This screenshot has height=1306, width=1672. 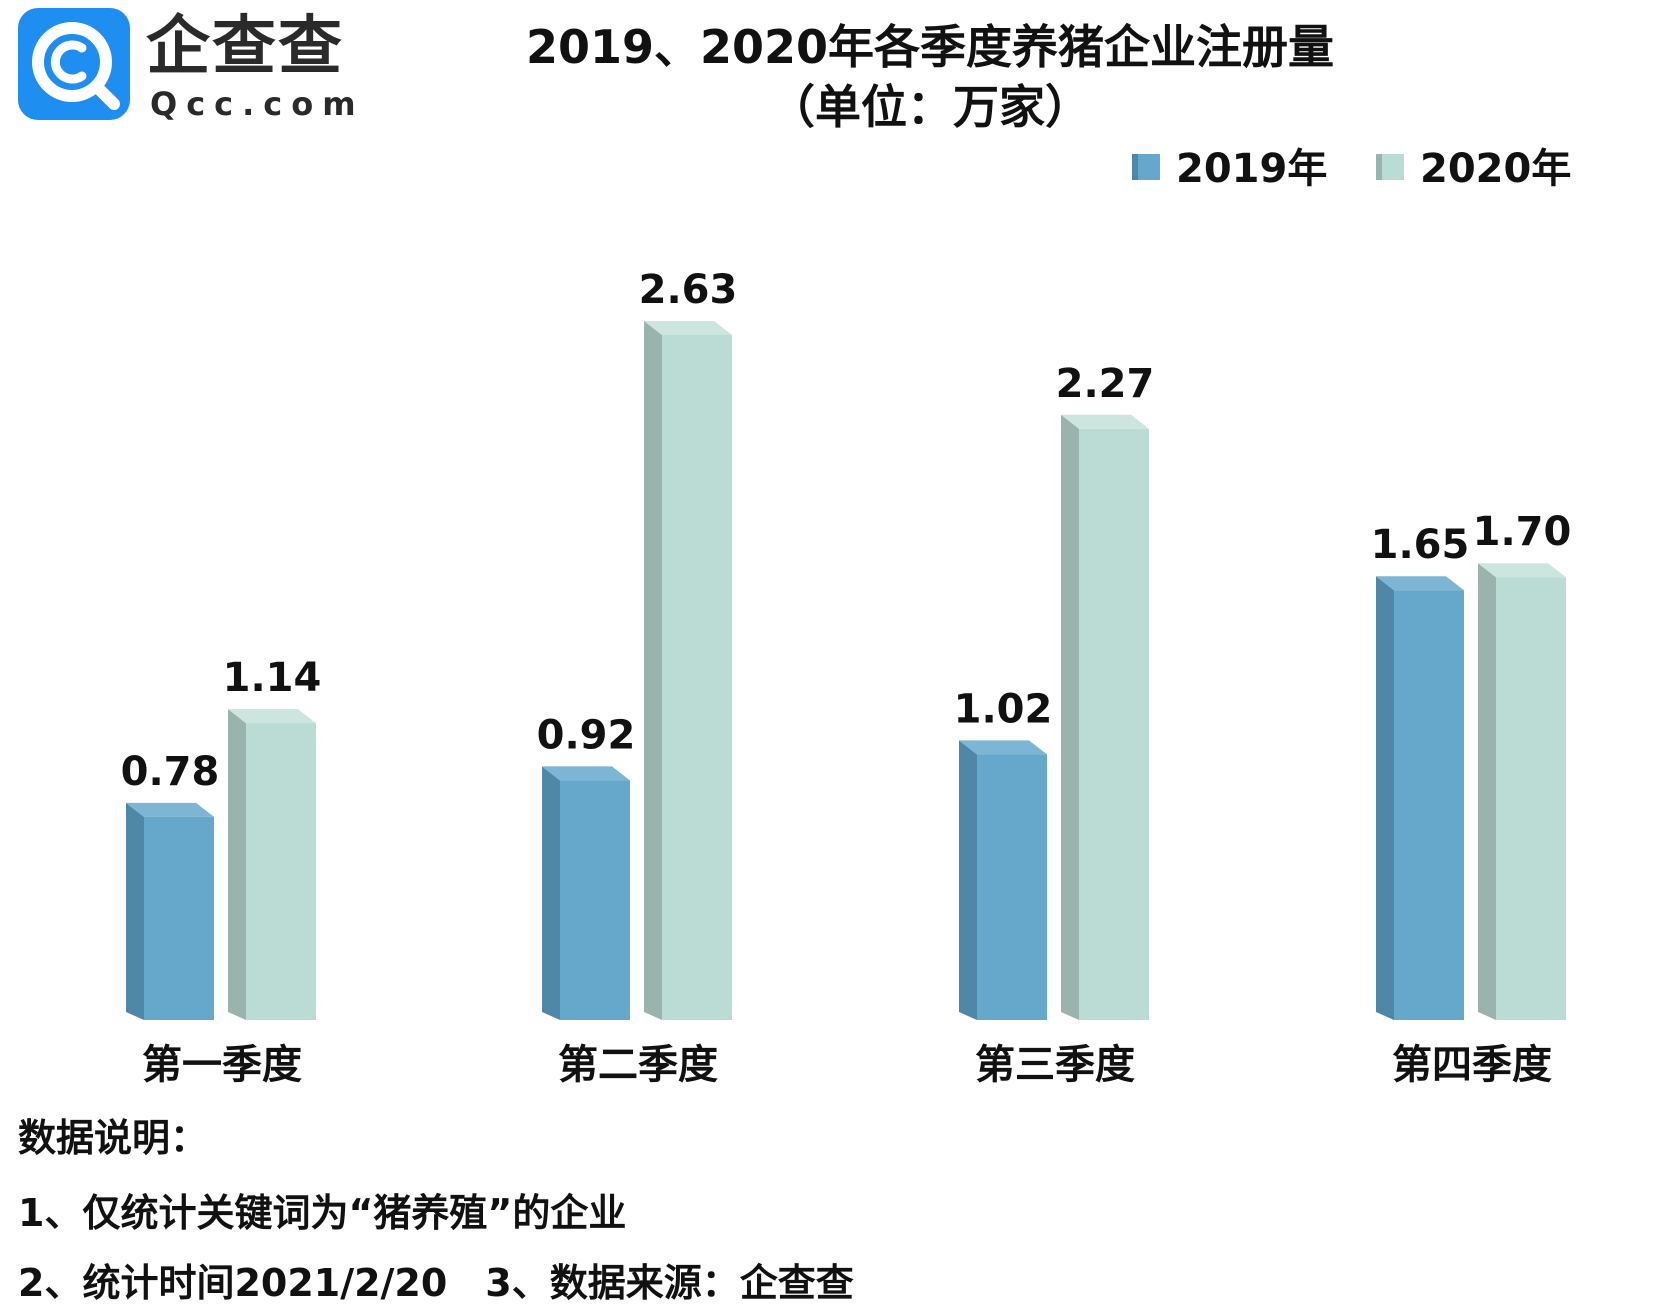 What do you see at coordinates (1055, 1065) in the screenshot?
I see `category-label-2: 第三季度` at bounding box center [1055, 1065].